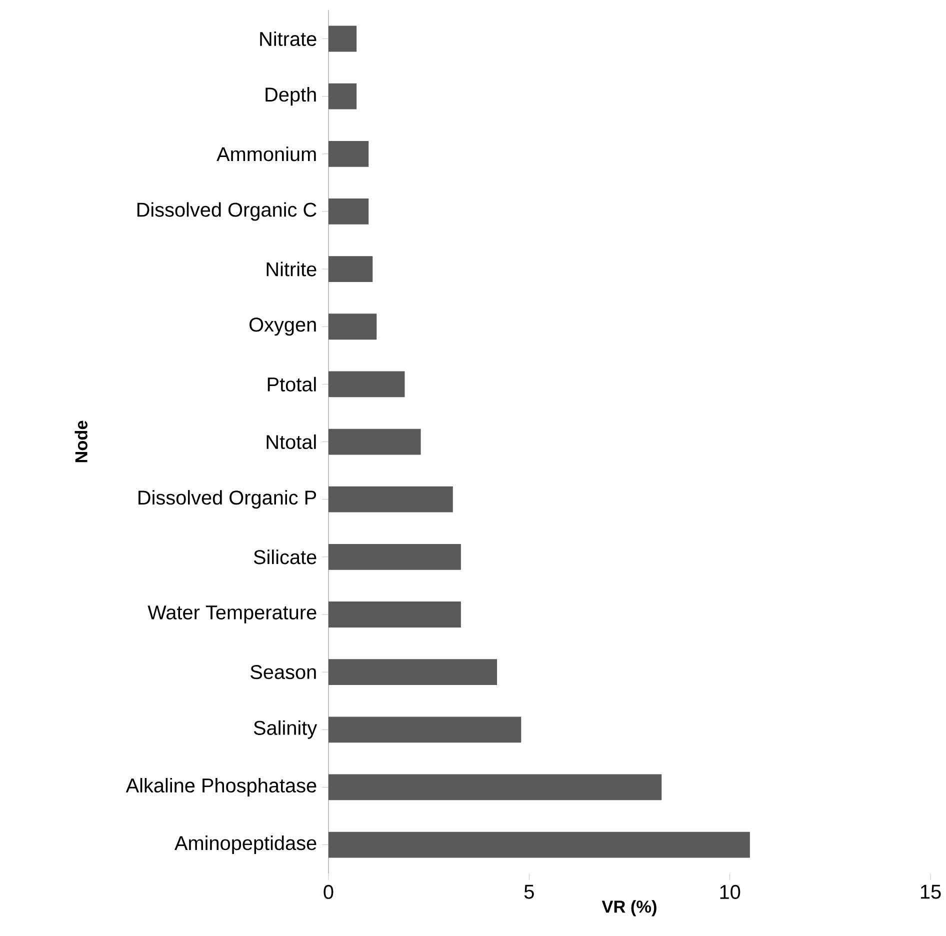 This screenshot has width=946, height=936. What do you see at coordinates (730, 891) in the screenshot?
I see `x-tick-label: 10` at bounding box center [730, 891].